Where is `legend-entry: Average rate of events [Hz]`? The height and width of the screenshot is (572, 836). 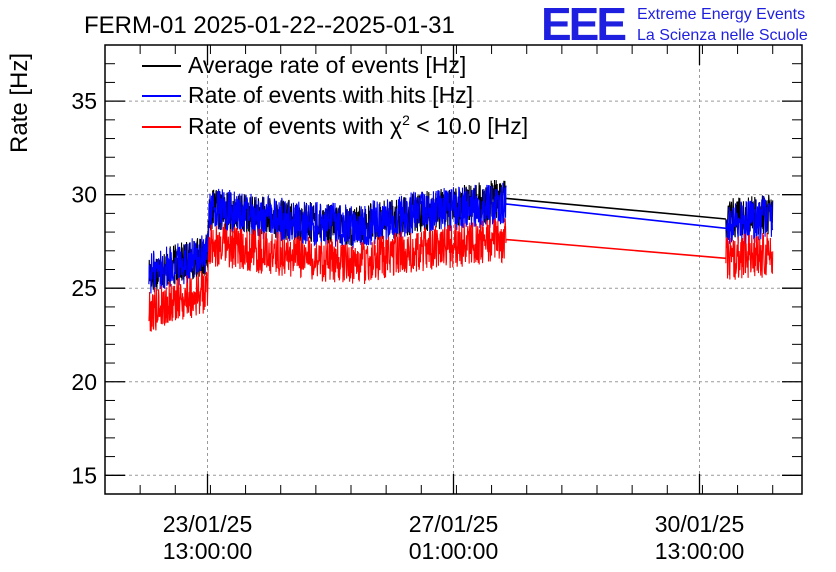
legend-entry: Average rate of events [Hz] is located at coordinates (327, 65).